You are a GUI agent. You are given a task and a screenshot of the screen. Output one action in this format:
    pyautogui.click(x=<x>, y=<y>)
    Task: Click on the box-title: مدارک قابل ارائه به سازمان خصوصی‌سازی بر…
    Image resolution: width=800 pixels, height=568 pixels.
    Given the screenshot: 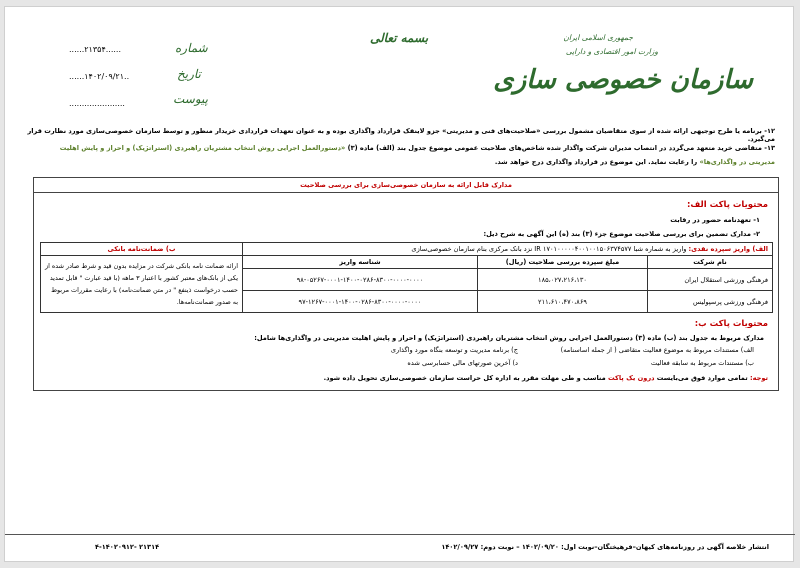 What is the action you would take?
    pyautogui.click(x=406, y=185)
    